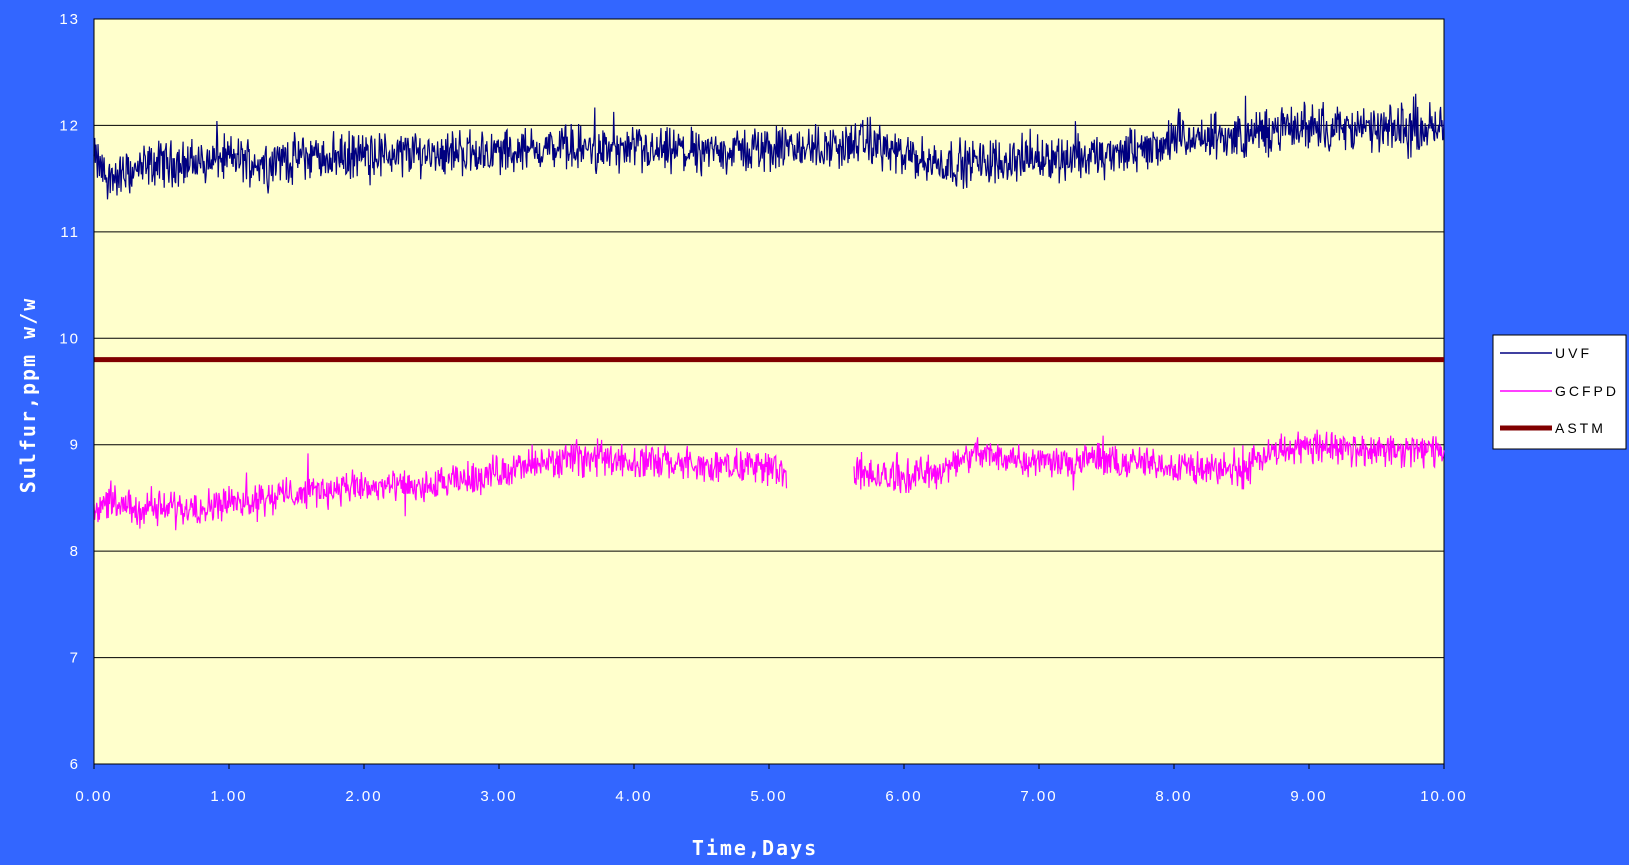  Describe the element at coordinates (75, 658) in the screenshot. I see `y-tick-label: 7` at that location.